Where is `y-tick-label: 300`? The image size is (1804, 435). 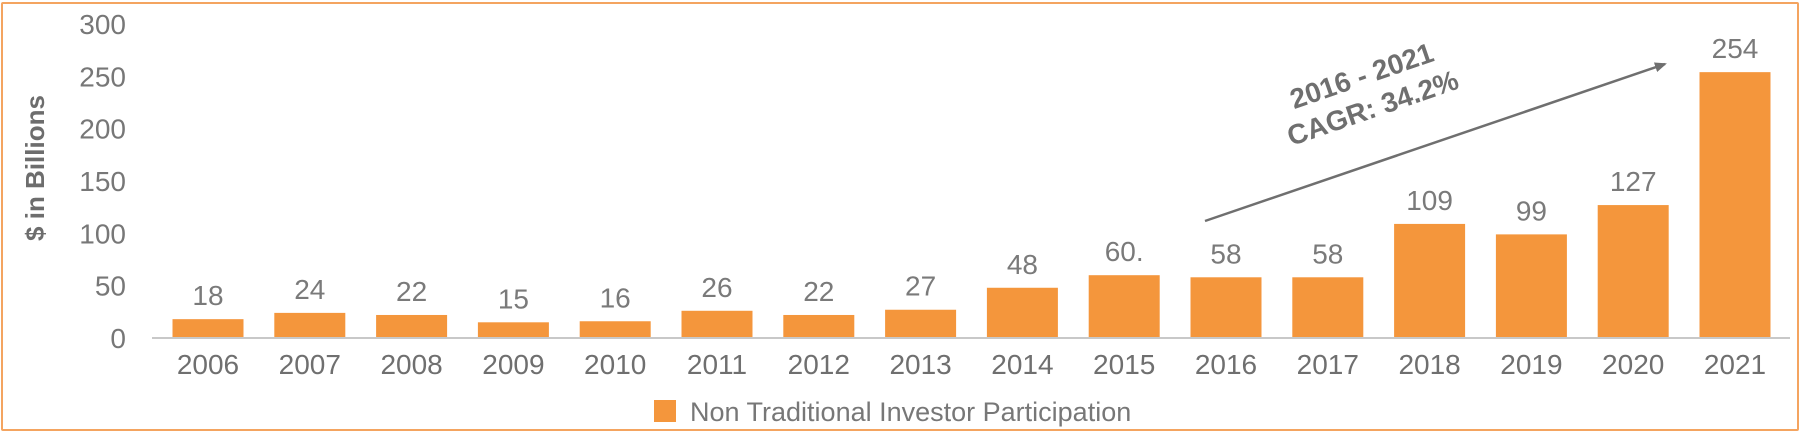
y-tick-label: 300 is located at coordinates (102, 24).